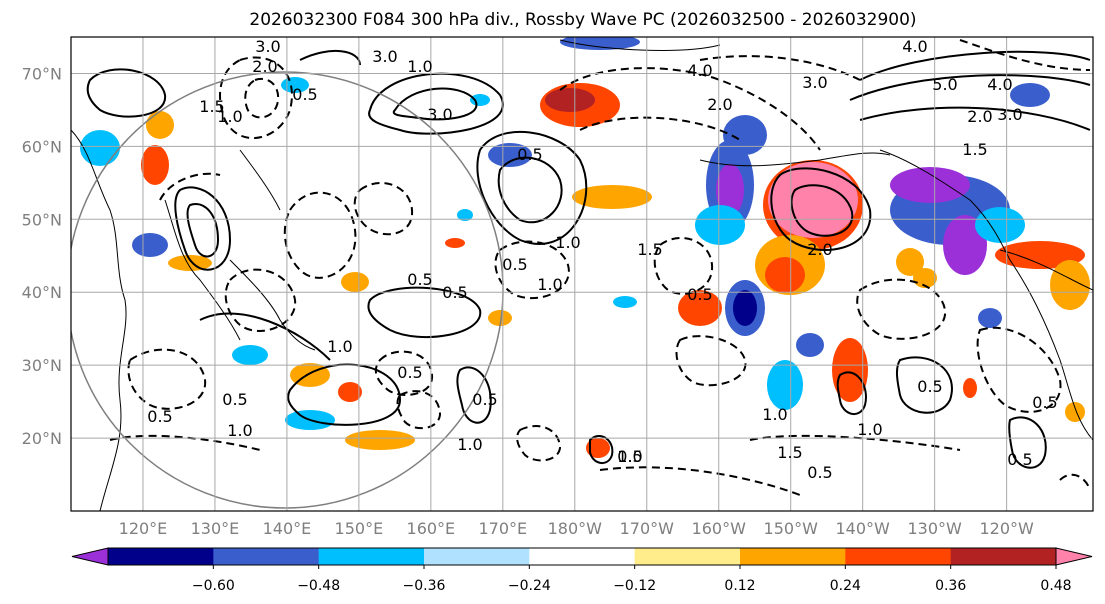  I want to click on colorbar-extend-min, so click(90, 556).